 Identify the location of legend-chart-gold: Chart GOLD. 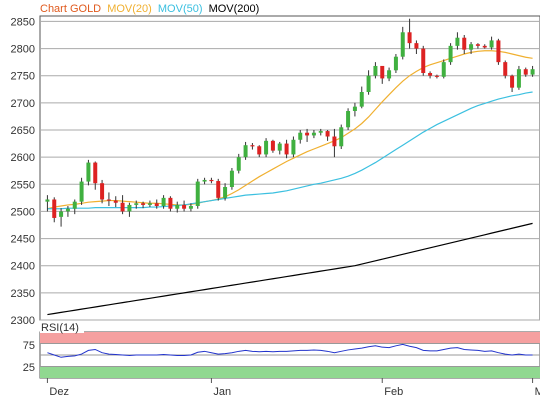
(70, 9).